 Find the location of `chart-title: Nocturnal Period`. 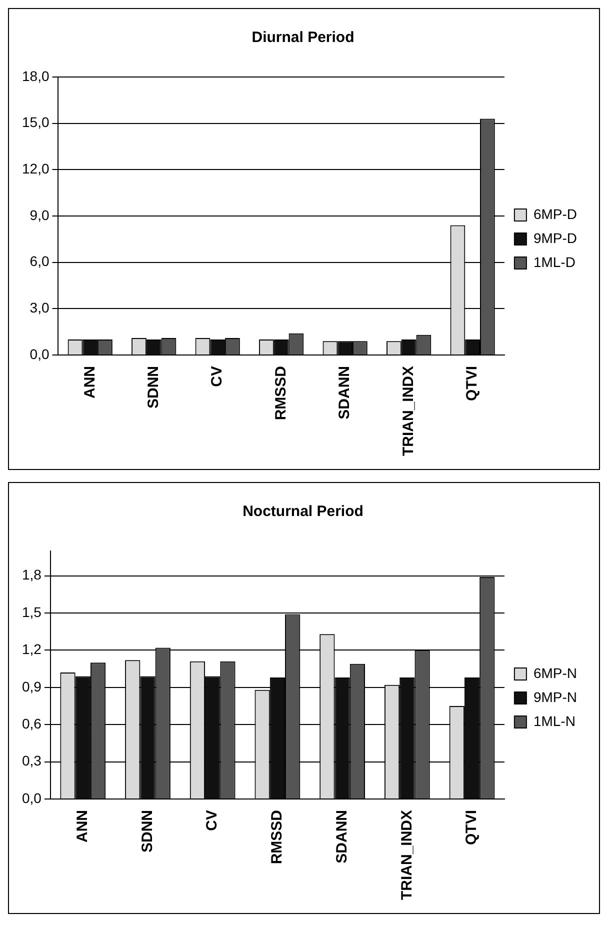

chart-title: Nocturnal Period is located at coordinates (303, 511).